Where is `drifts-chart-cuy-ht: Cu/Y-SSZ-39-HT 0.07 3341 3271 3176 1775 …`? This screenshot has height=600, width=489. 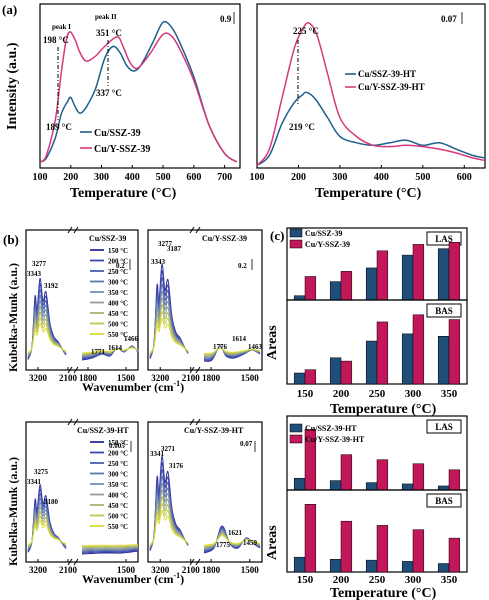 drifts-chart-cuy-ht: Cu/Y-SSZ-39-HT 0.07 3341 3271 3176 1775 … is located at coordinates (205, 496).